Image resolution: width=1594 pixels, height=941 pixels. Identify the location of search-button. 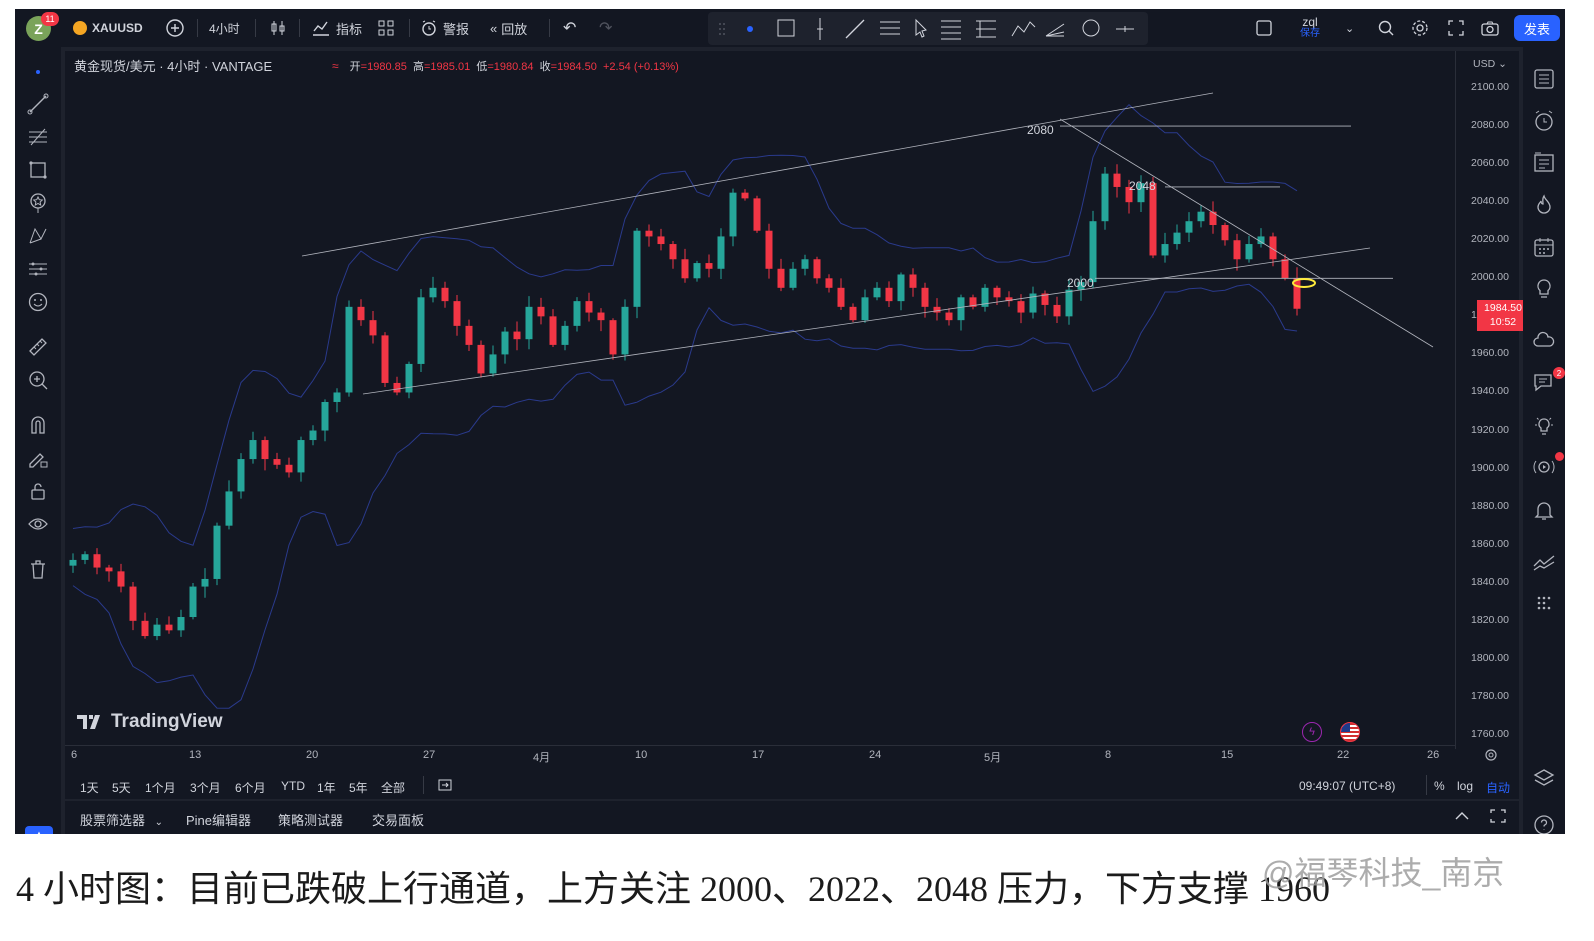
(1386, 28).